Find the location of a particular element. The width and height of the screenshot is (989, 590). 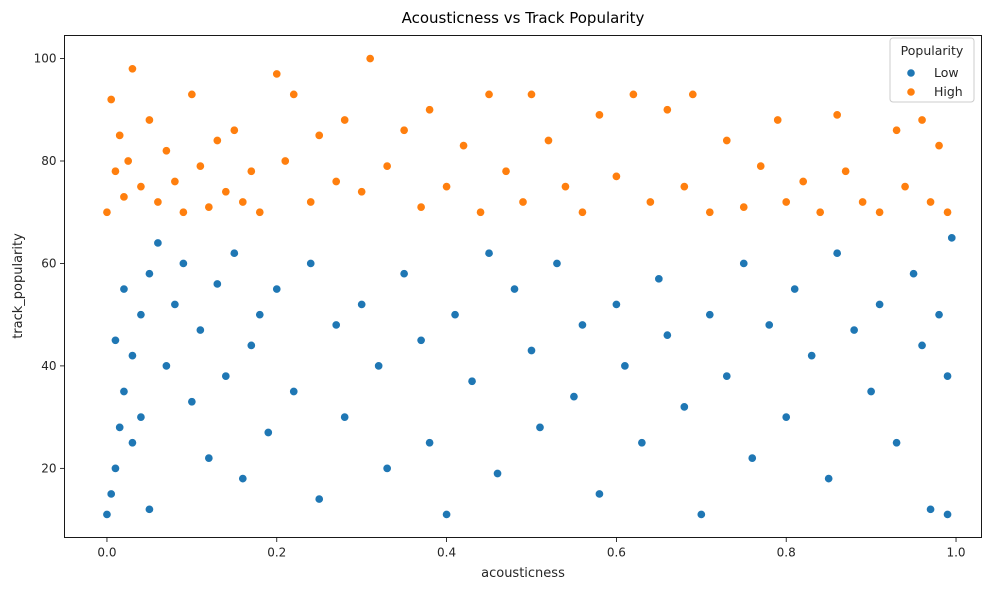

x-axis: 0.0 0.2 0.4 0.6 0.8 1.0 is located at coordinates (531, 548).